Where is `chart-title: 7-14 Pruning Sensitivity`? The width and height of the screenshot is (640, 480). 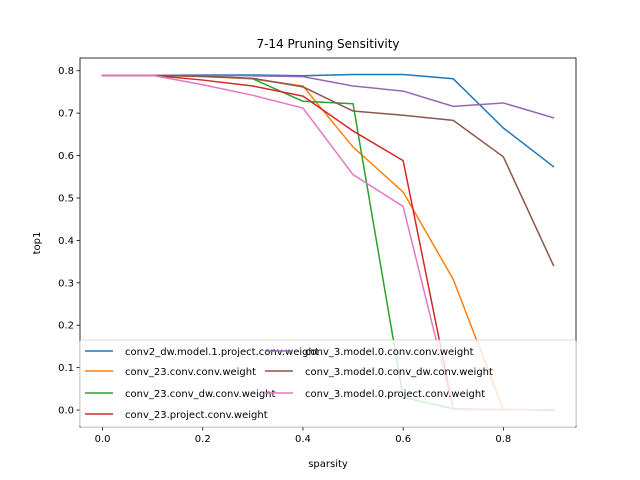
chart-title: 7-14 Pruning Sensitivity is located at coordinates (327, 44).